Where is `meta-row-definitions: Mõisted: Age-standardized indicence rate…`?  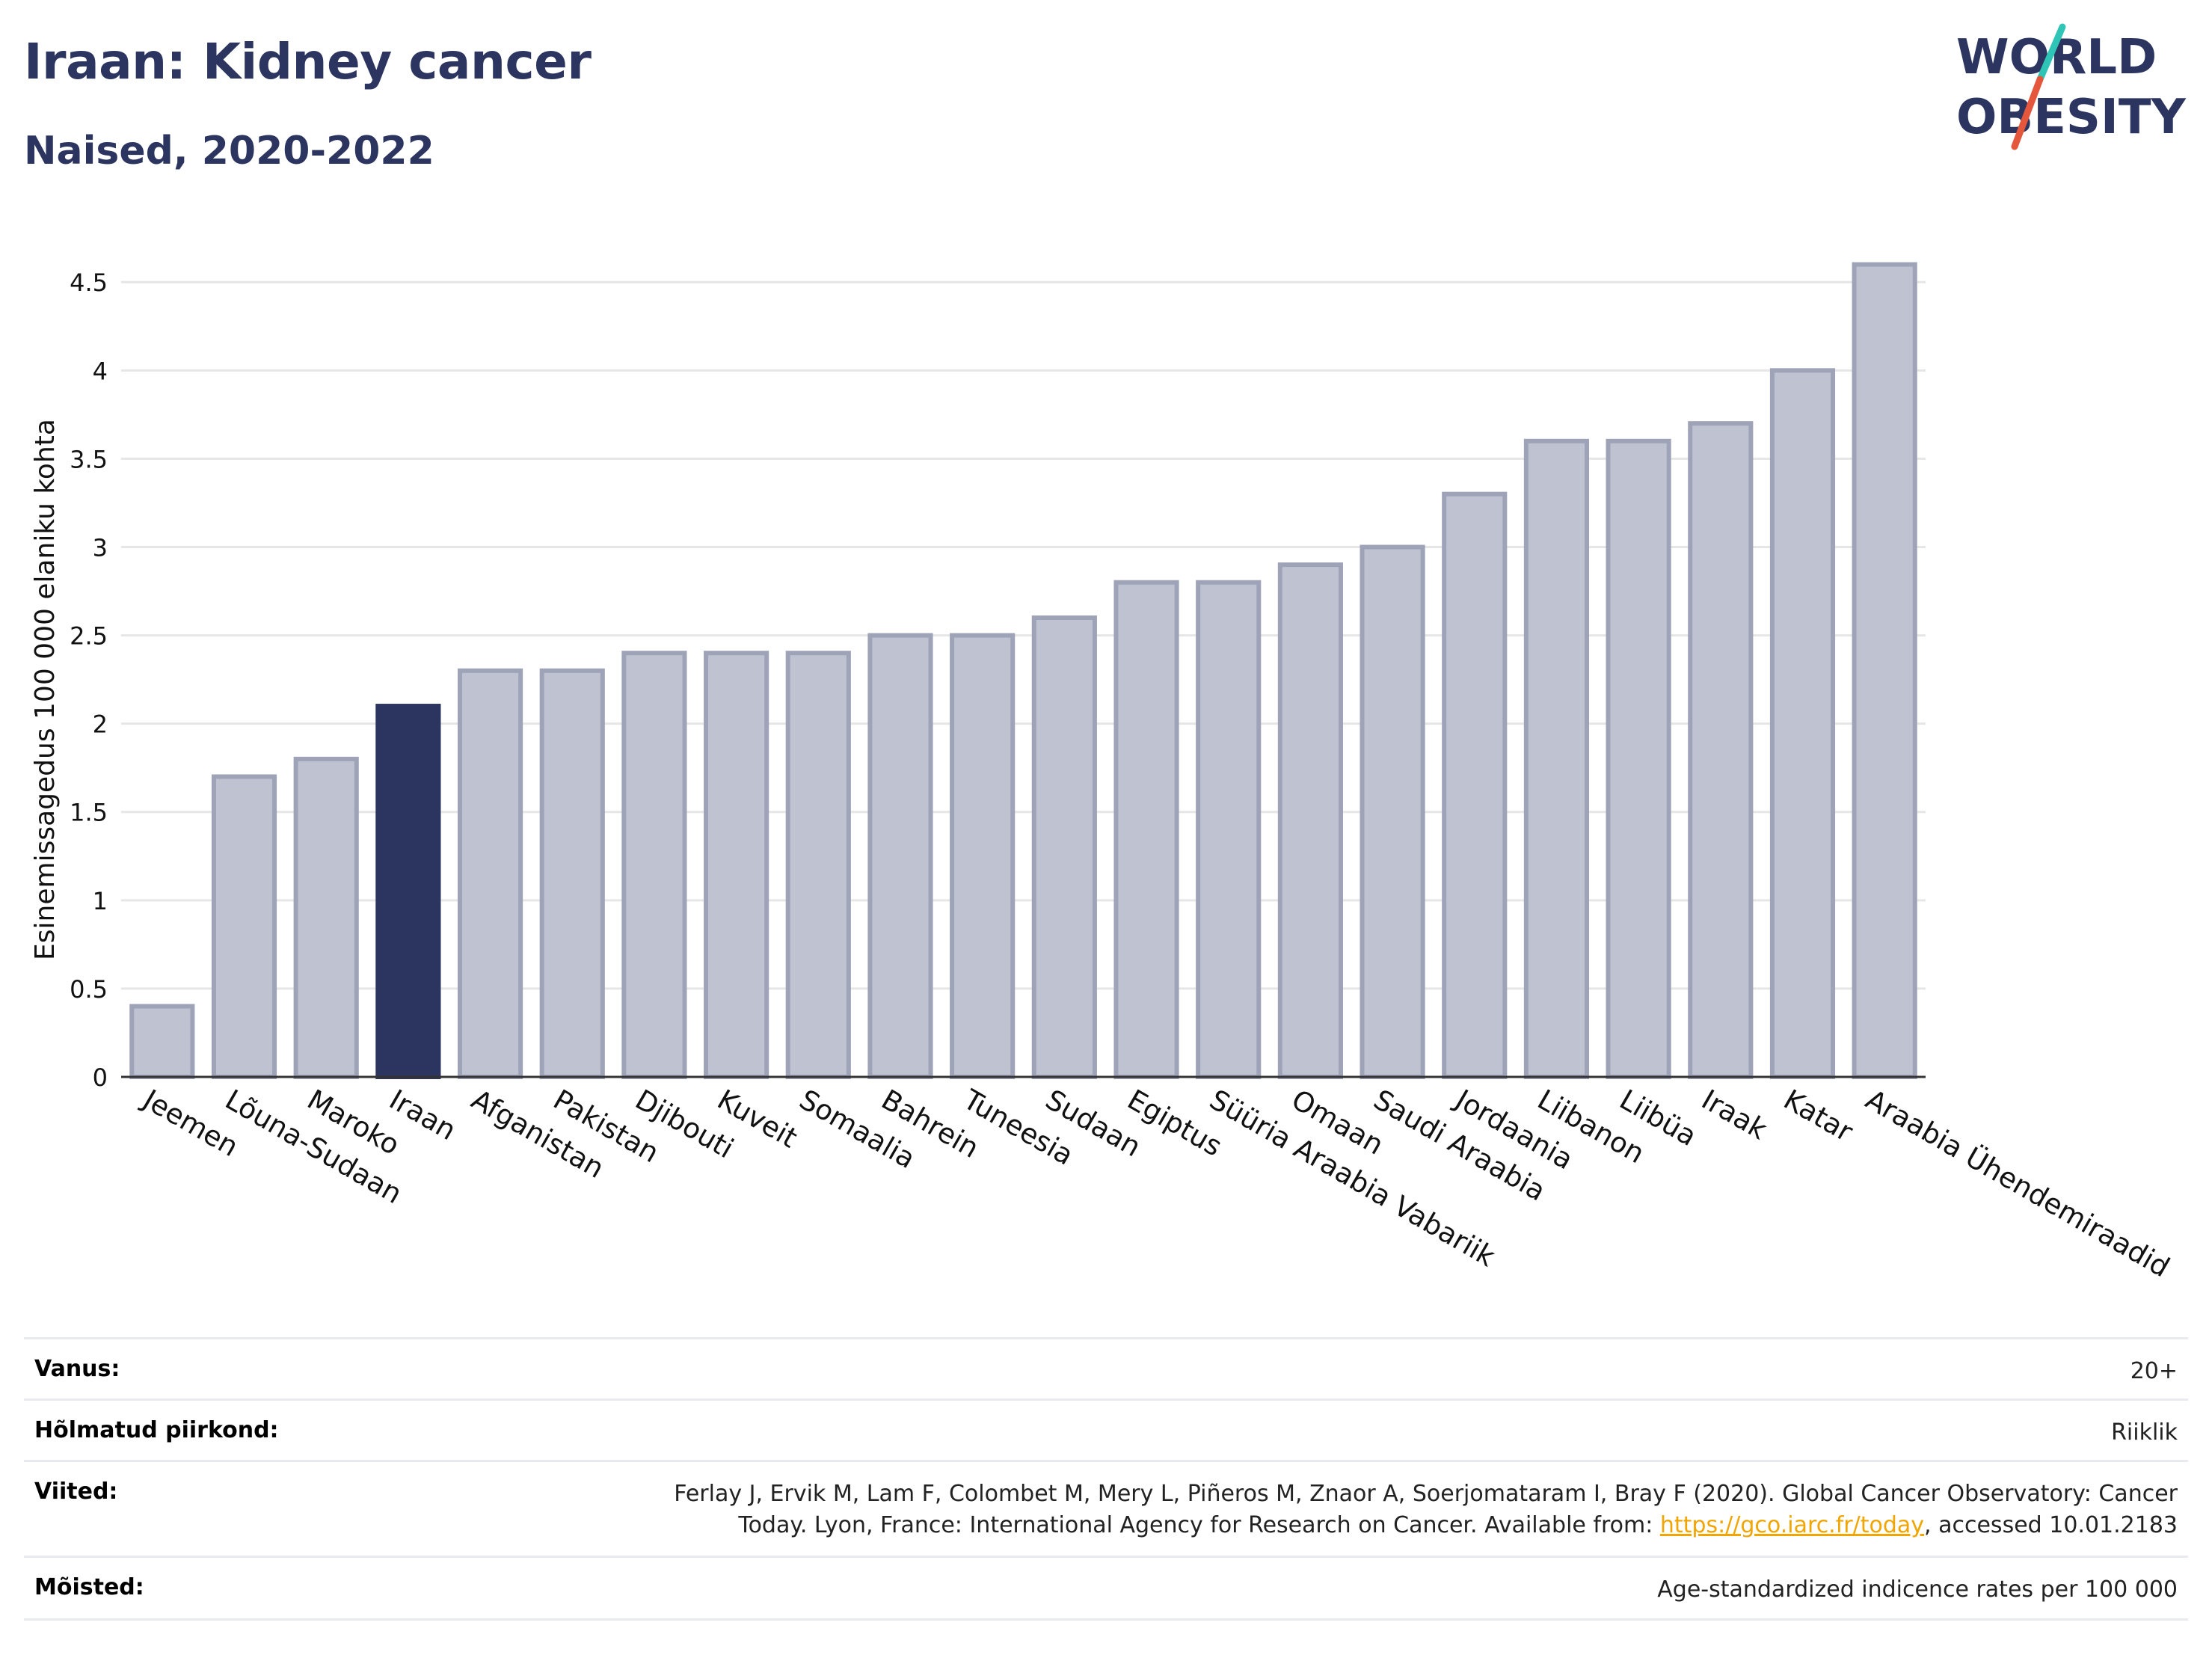 meta-row-definitions: Mõisted: Age-standardized indicence rate… is located at coordinates (1106, 1587).